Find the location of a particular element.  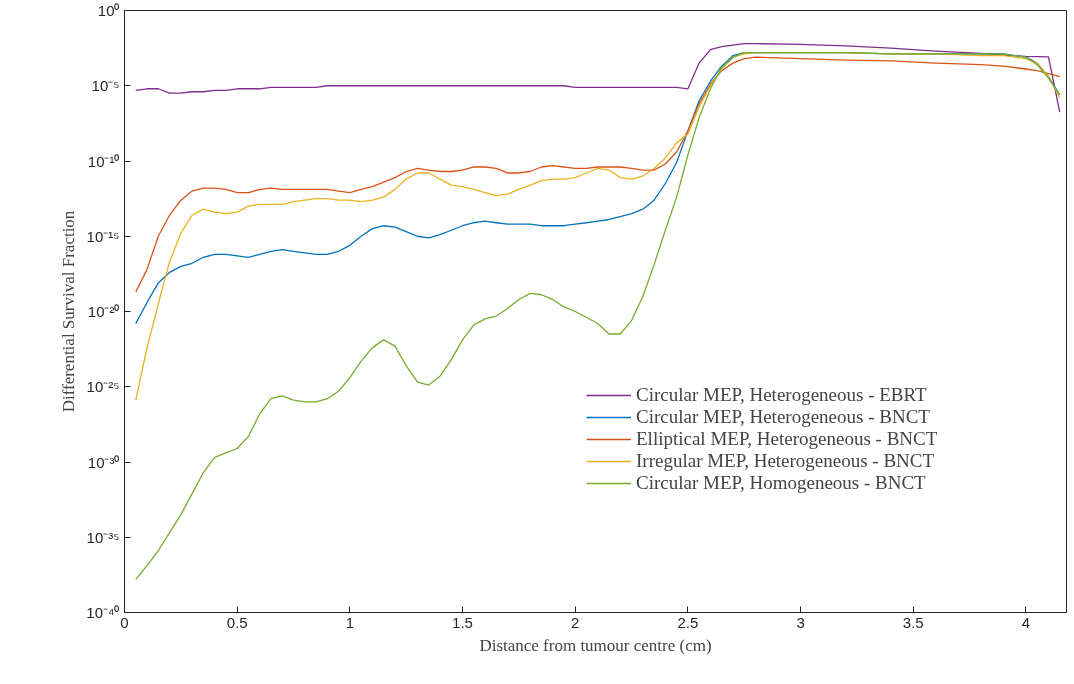

x-tick-label: 3.5 is located at coordinates (913, 622).